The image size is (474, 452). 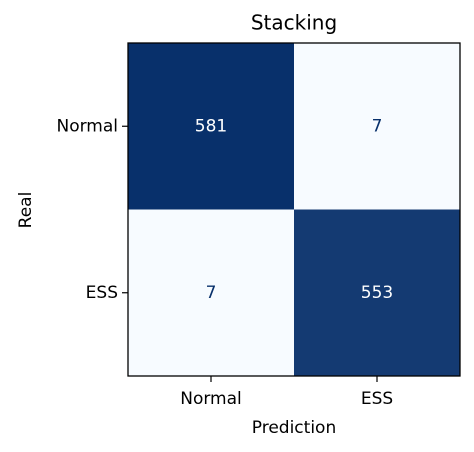 What do you see at coordinates (294, 23) in the screenshot?
I see `chart-title: Stacking` at bounding box center [294, 23].